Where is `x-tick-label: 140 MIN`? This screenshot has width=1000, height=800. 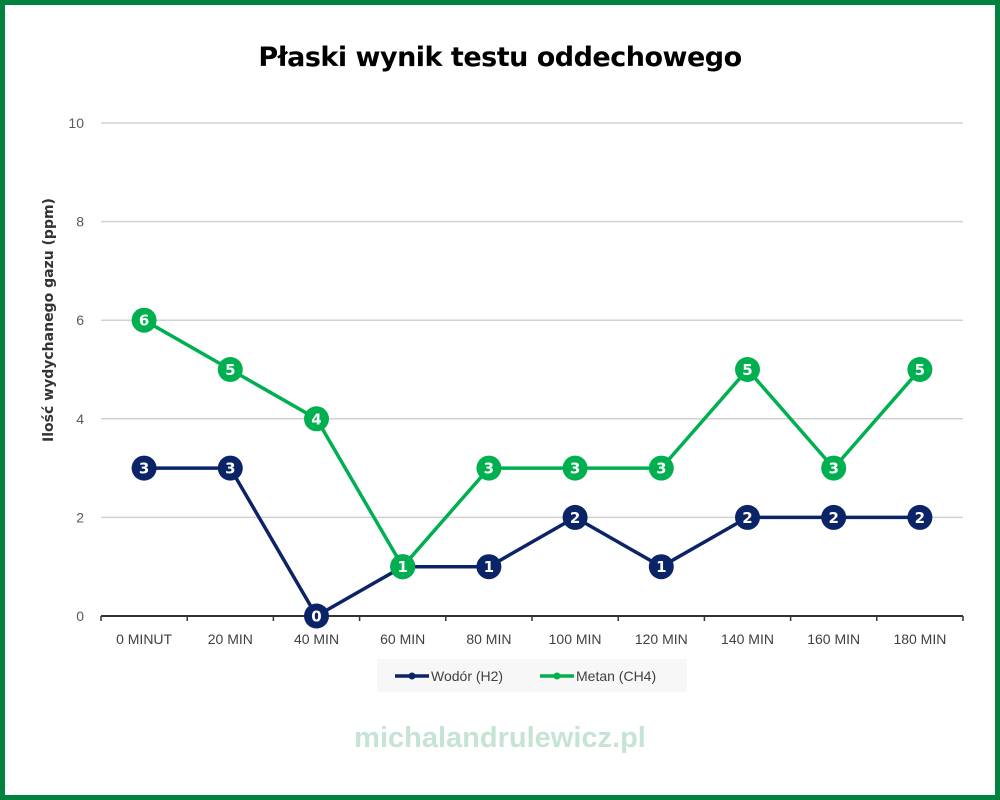
x-tick-label: 140 MIN is located at coordinates (747, 639).